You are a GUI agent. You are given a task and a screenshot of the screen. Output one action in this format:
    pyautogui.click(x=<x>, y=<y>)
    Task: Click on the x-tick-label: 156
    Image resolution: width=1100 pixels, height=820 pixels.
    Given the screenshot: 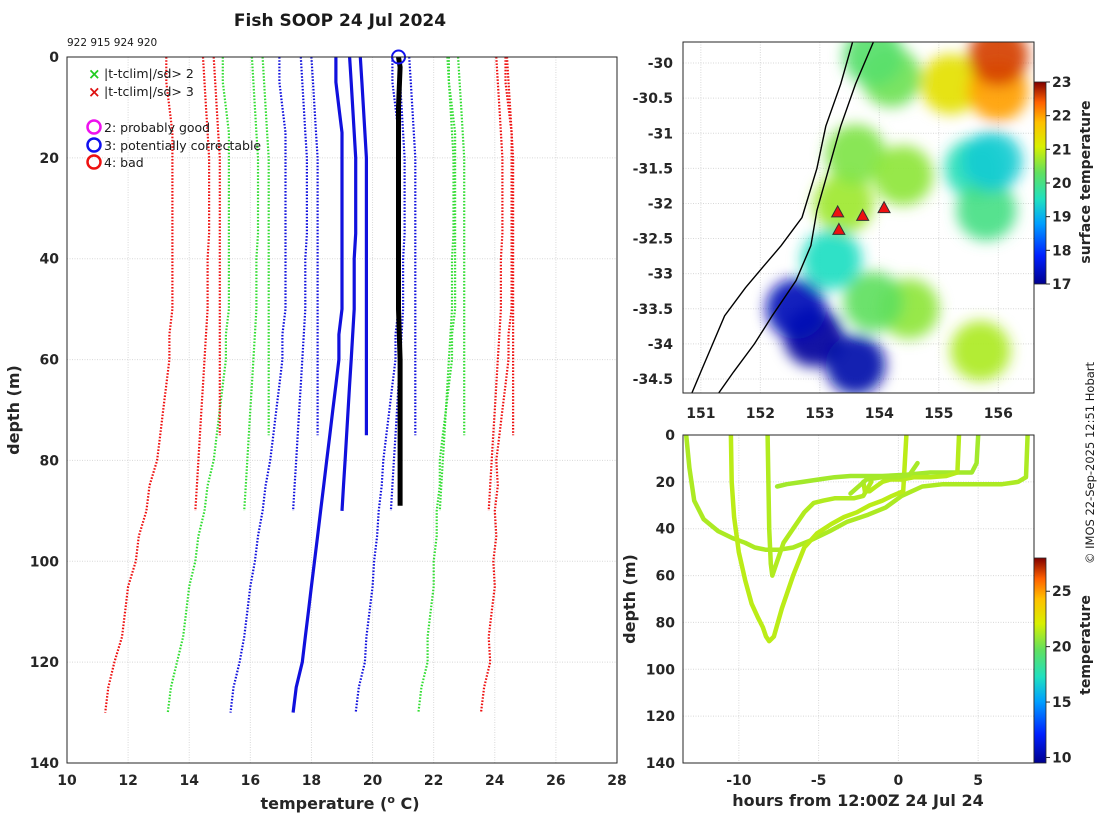 What is the action you would take?
    pyautogui.click(x=998, y=414)
    